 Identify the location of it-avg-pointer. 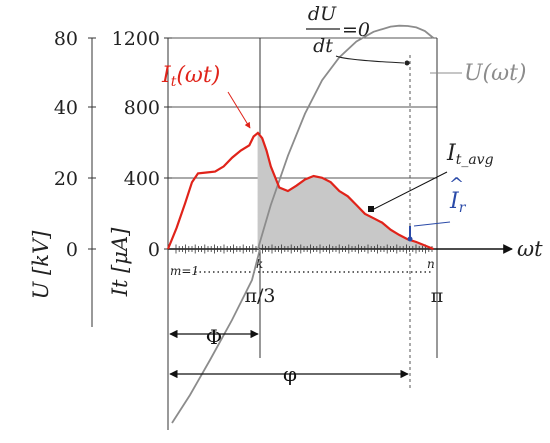
(409, 191).